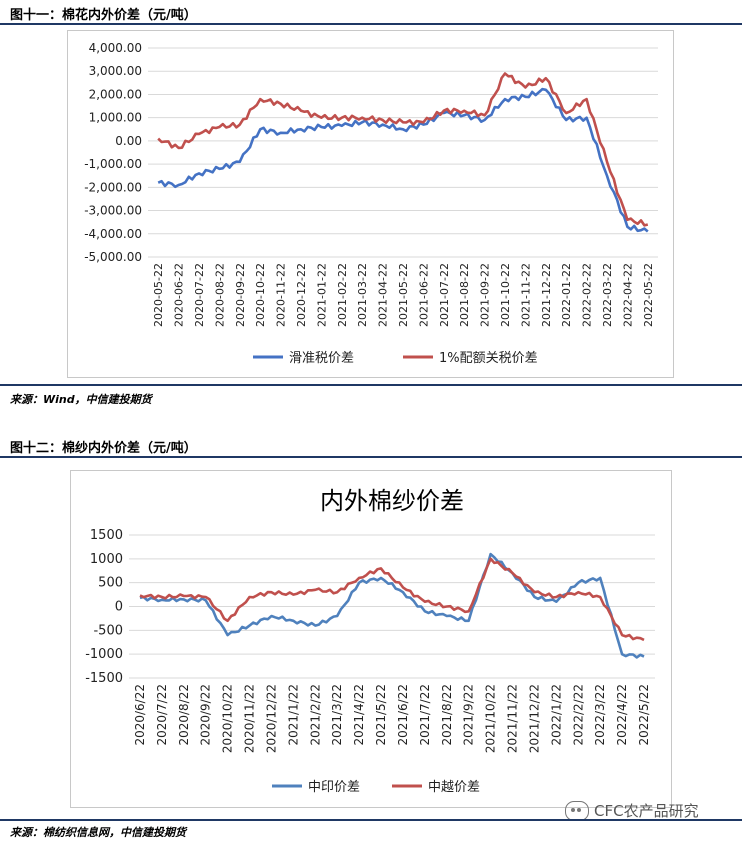 The width and height of the screenshot is (742, 841). Describe the element at coordinates (113, 187) in the screenshot. I see `cotton-ytick-label: -2,000.00` at that location.